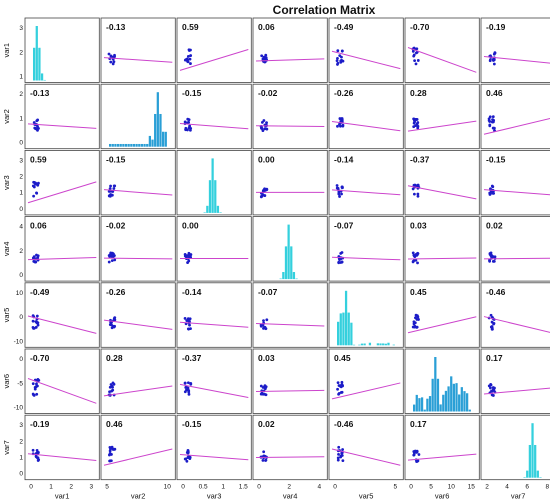 This screenshot has width=550, height=502. Describe the element at coordinates (319, 487) in the screenshot. I see `x-tick-label: 4` at that location.